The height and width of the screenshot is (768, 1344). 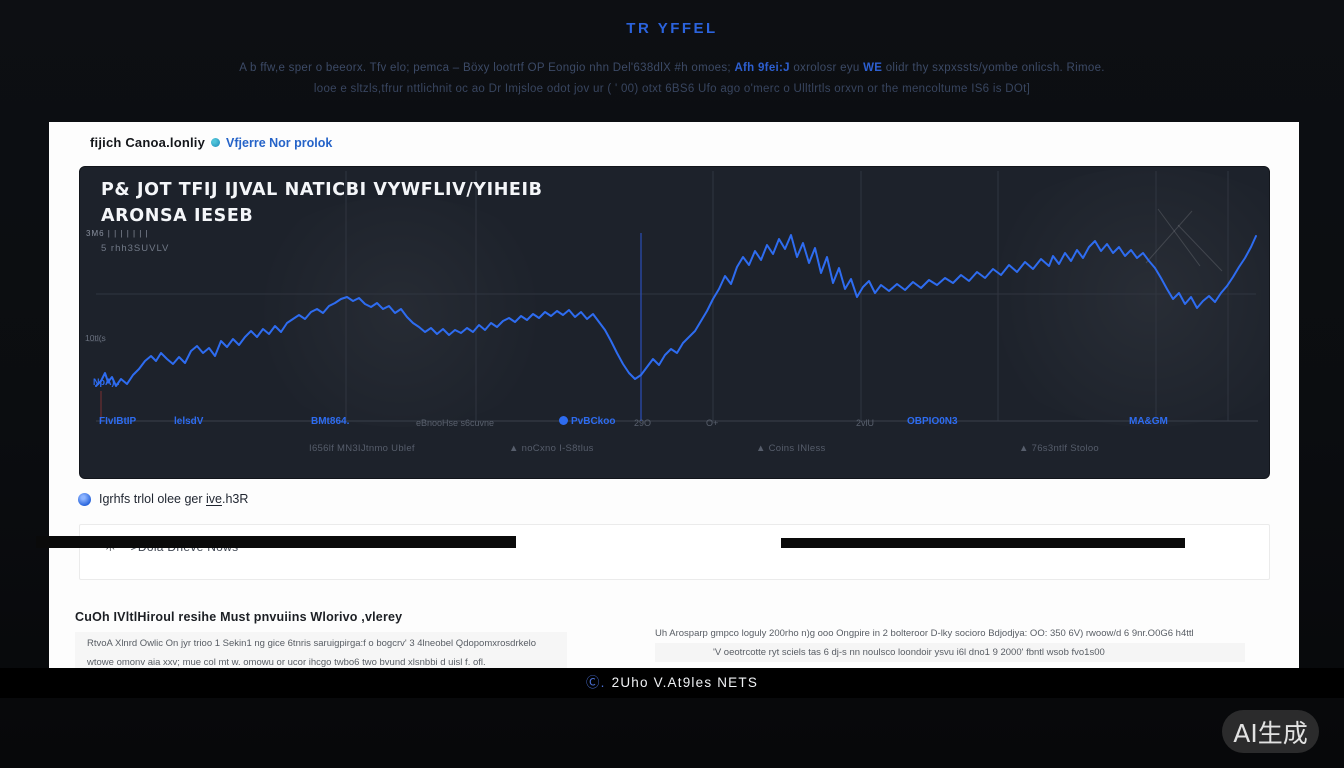 I want to click on copyright-icon: Ⓒ., so click(x=595, y=682).